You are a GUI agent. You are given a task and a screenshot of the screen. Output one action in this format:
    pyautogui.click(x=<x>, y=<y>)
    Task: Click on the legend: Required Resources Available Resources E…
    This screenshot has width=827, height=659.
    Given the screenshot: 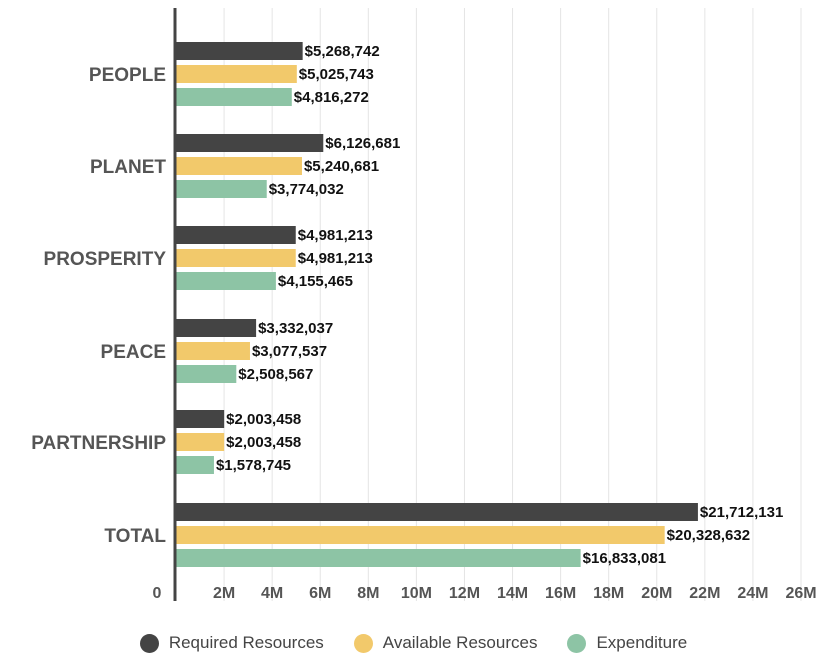 What is the action you would take?
    pyautogui.click(x=413, y=643)
    